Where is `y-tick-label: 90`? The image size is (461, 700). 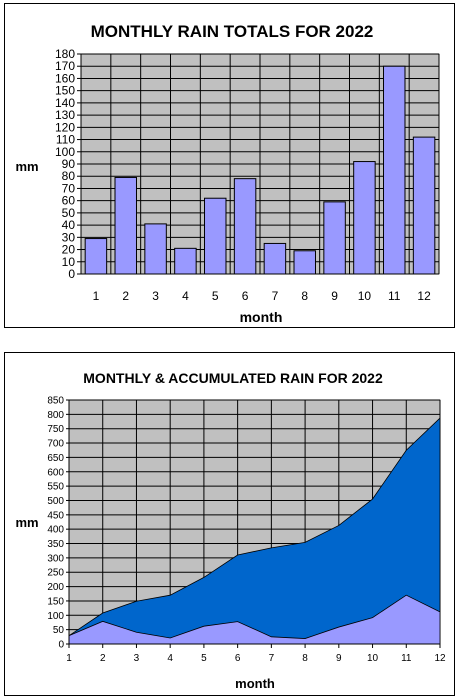 y-tick-label: 90 is located at coordinates (69, 164).